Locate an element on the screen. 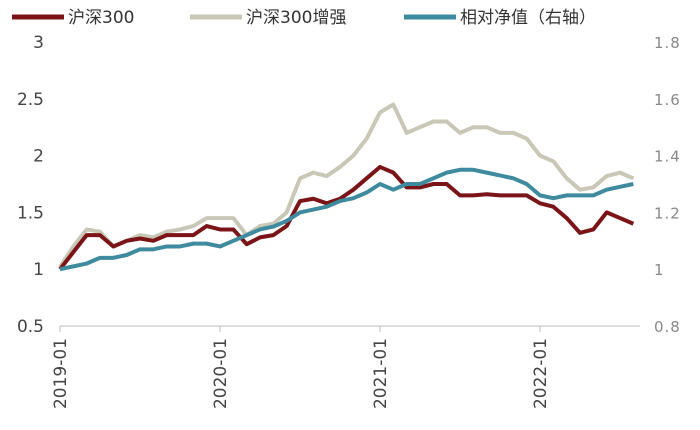 The image size is (700, 430). y-tick-label: 2 is located at coordinates (38, 157).